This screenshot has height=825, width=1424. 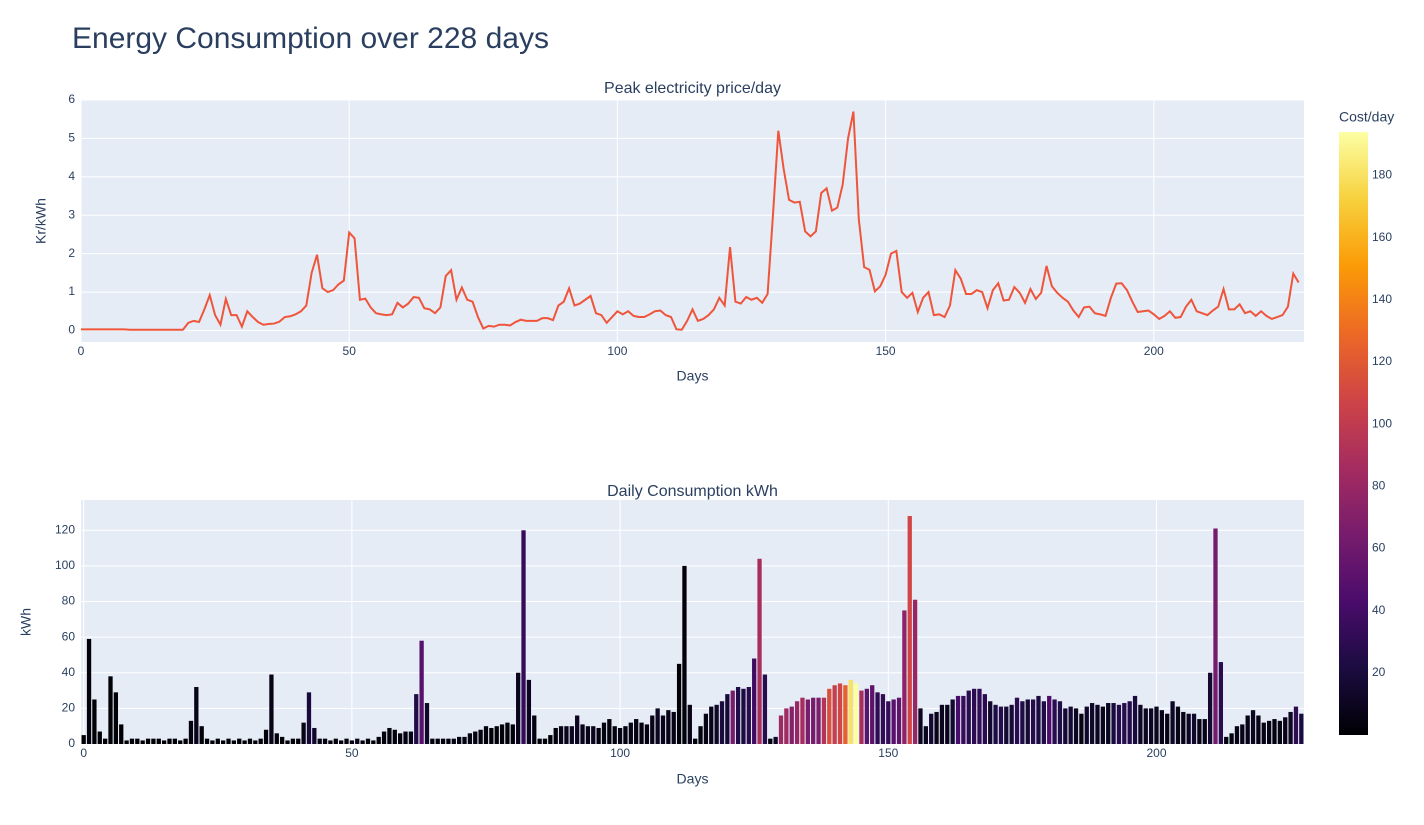 What do you see at coordinates (65, 565) in the screenshot?
I see `y-tick-label: 100` at bounding box center [65, 565].